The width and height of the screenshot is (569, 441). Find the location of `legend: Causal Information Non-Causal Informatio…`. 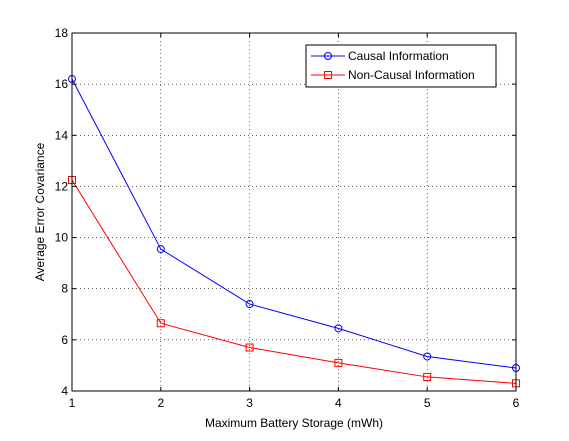

legend: Causal Information Non-Causal Informatio… is located at coordinates (401, 66).